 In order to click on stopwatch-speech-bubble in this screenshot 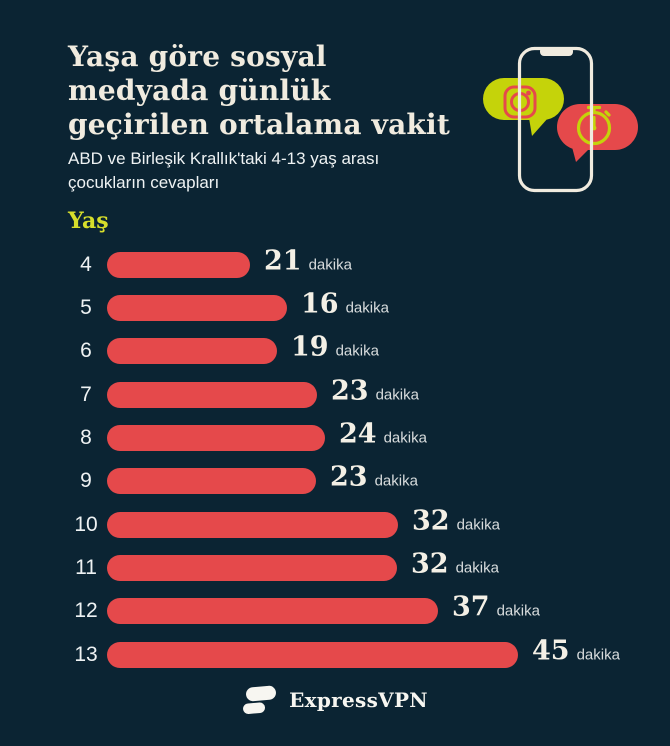, I will do `click(597, 133)`.